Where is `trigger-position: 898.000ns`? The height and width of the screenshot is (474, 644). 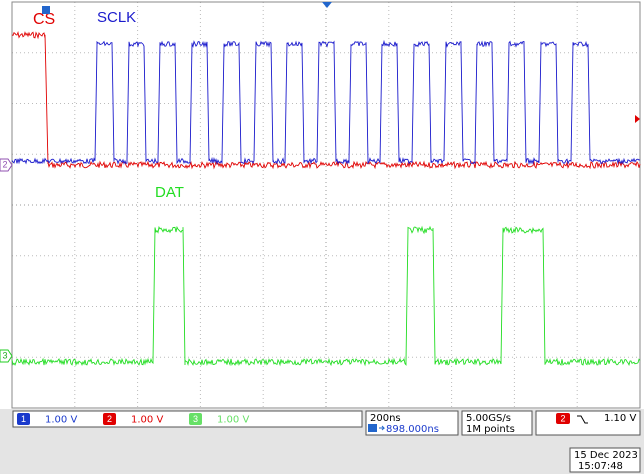
trigger-position: 898.000ns is located at coordinates (412, 429).